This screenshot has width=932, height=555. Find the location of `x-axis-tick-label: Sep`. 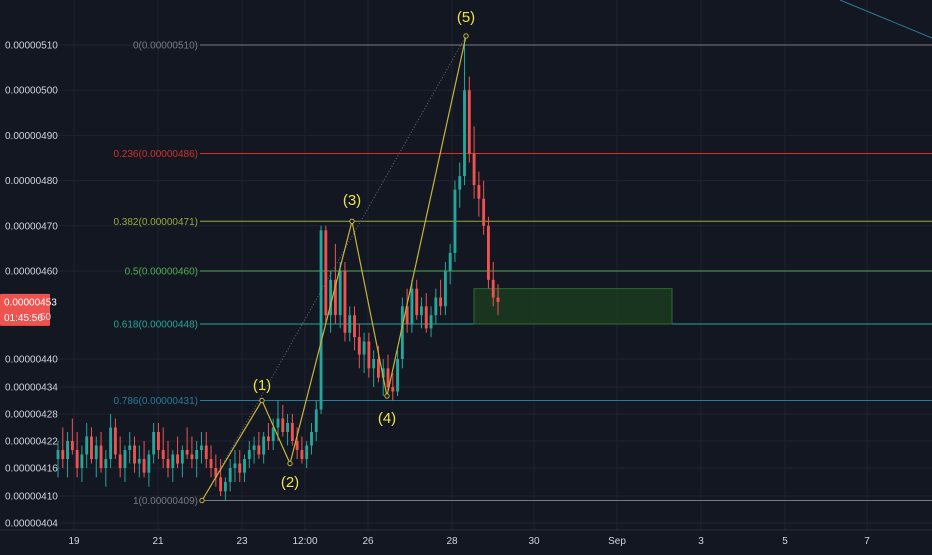

x-axis-tick-label: Sep is located at coordinates (617, 541).